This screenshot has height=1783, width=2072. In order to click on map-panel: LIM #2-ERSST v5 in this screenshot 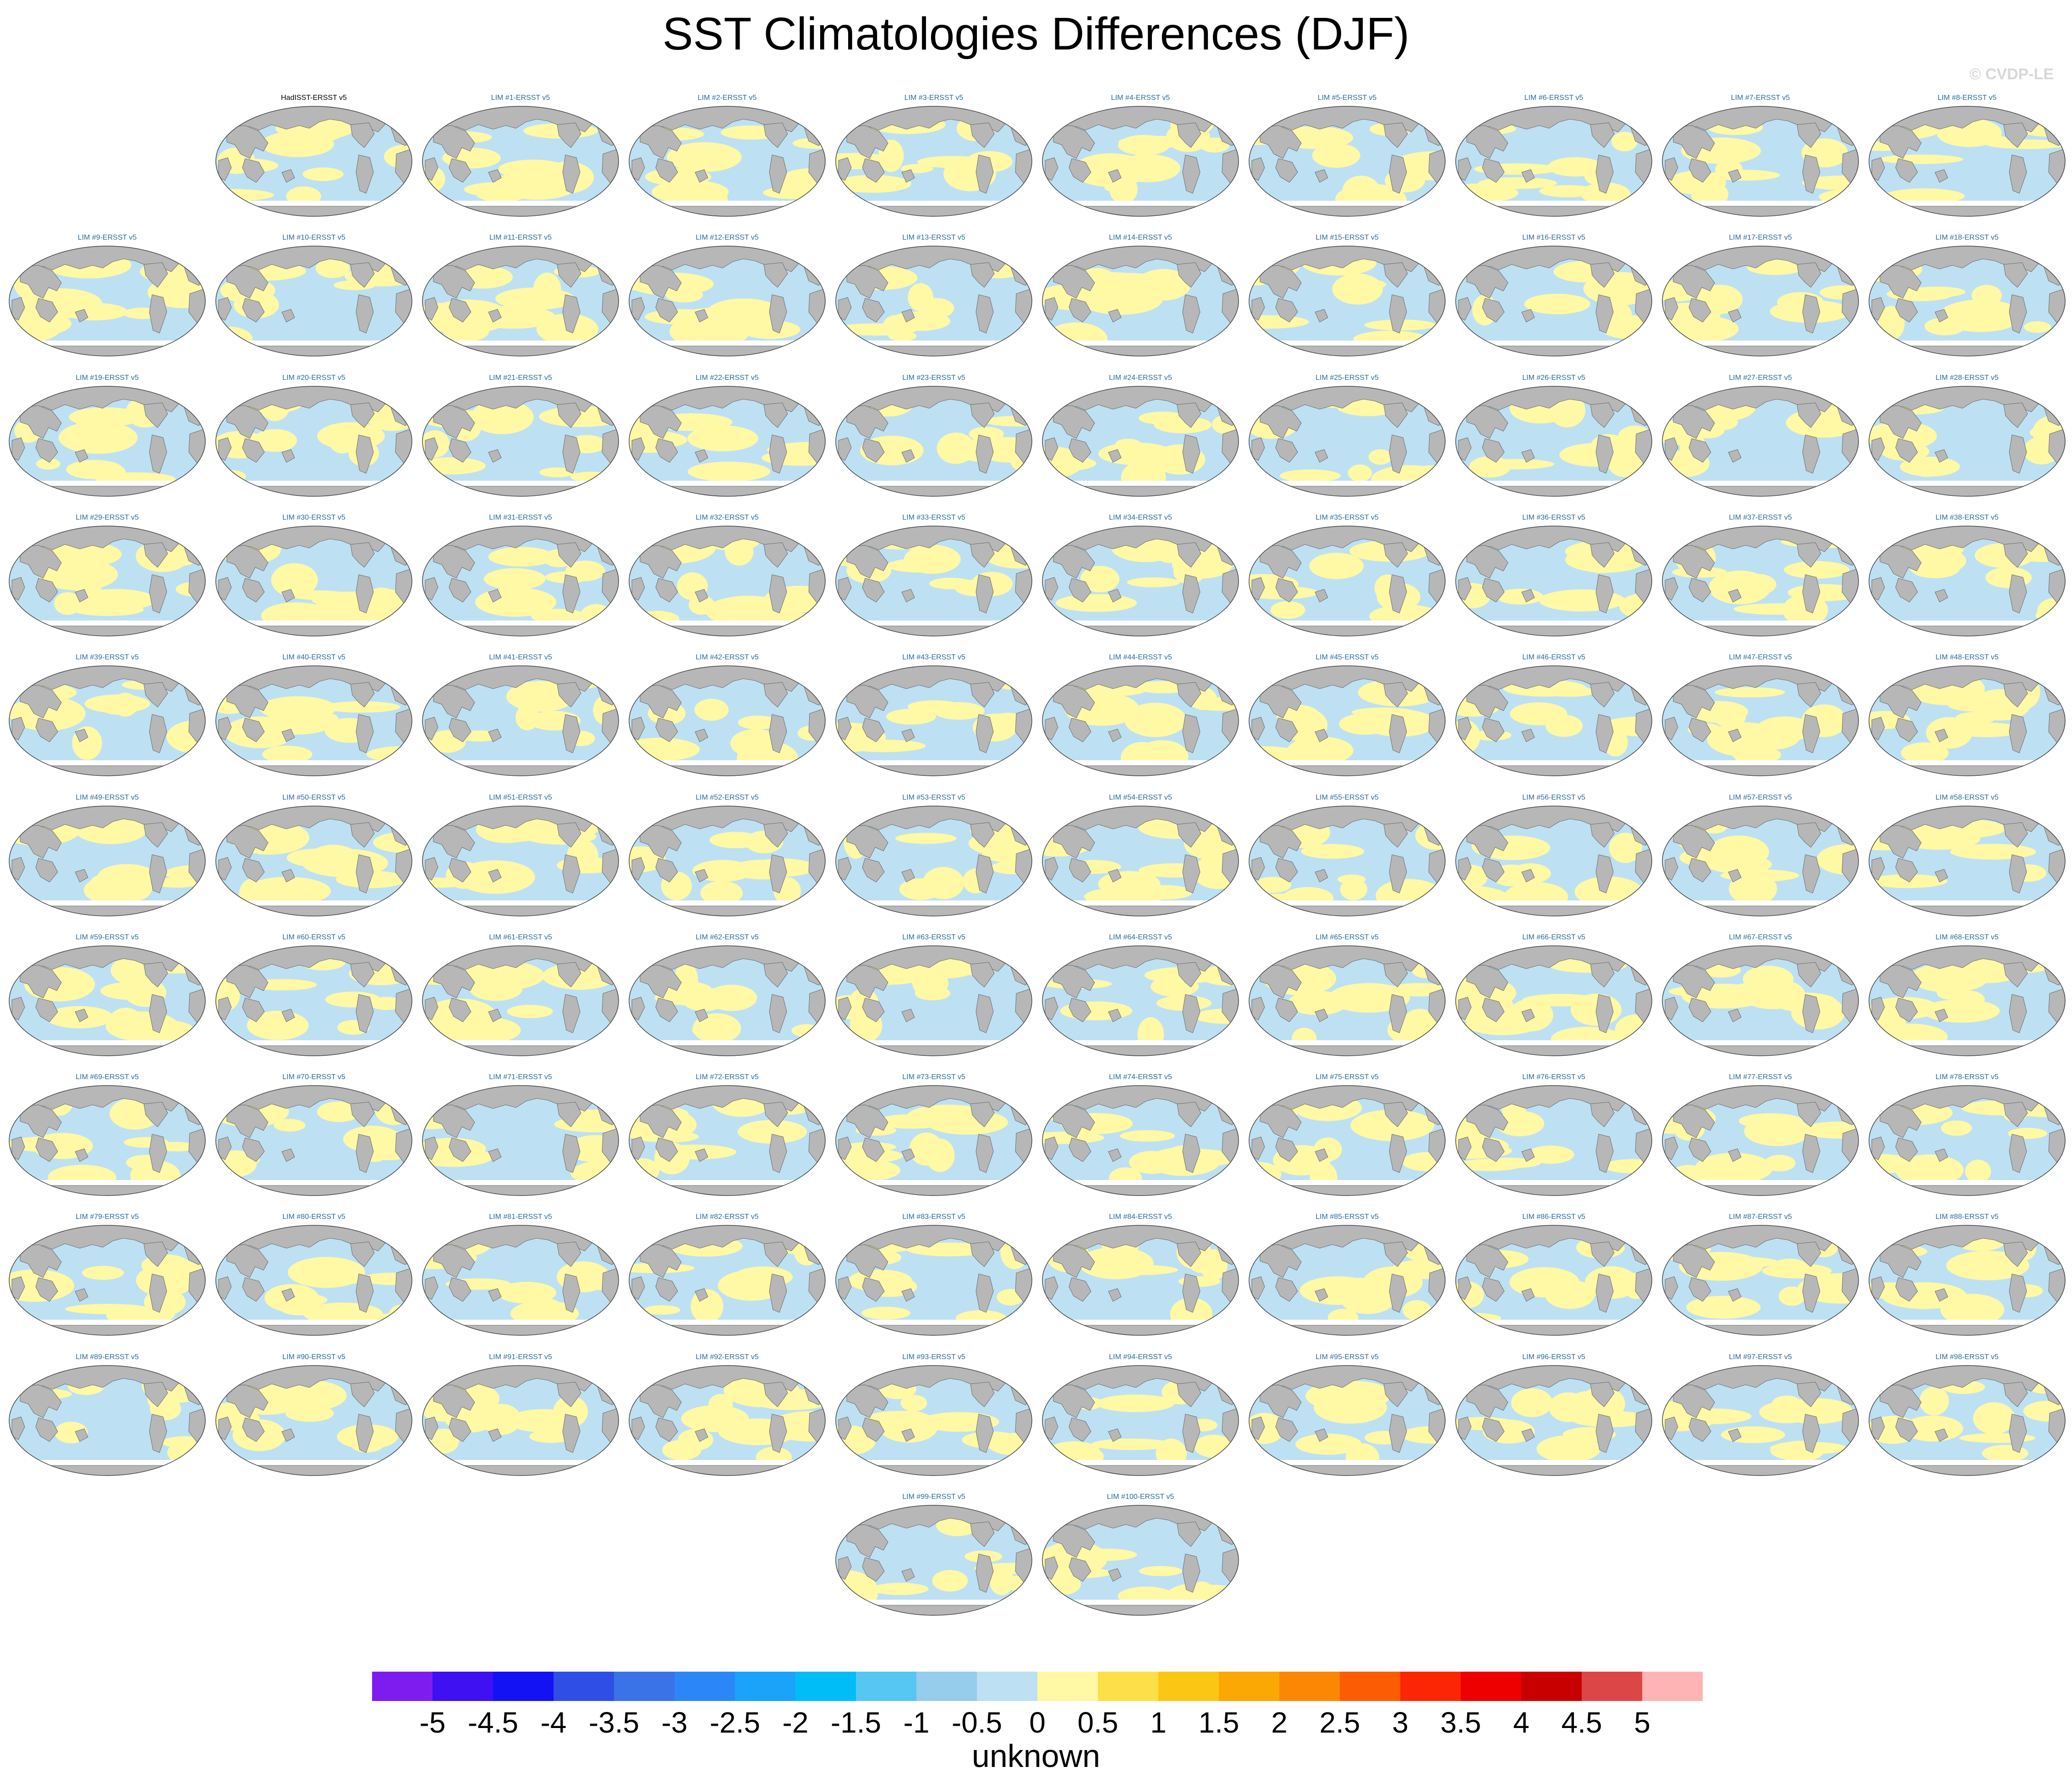, I will do `click(727, 158)`.